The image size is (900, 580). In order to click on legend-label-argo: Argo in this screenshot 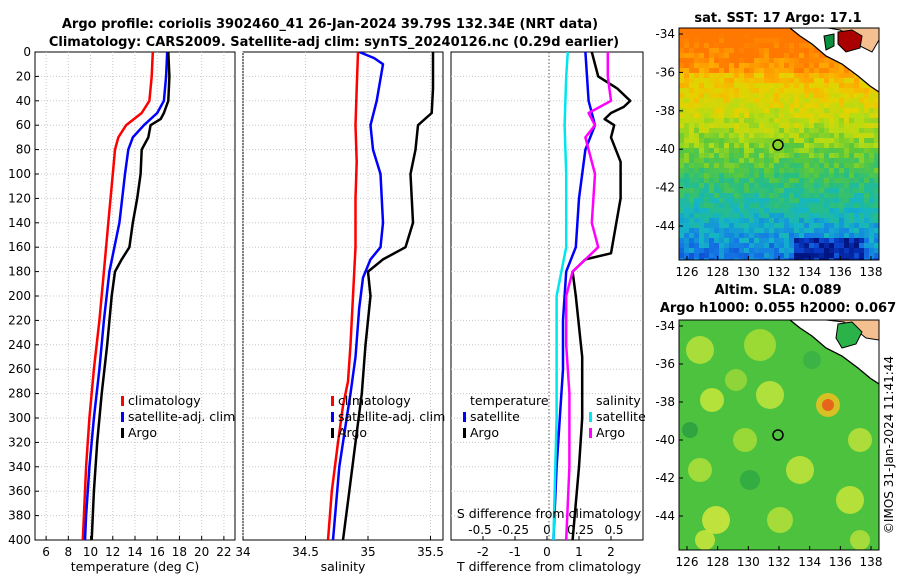, I will do `click(142, 432)`.